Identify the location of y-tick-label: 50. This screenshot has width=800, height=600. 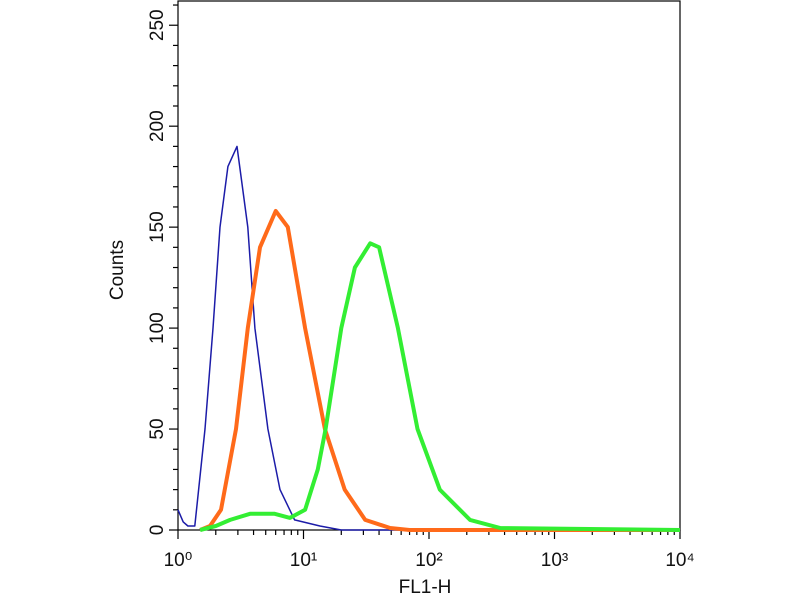
(157, 428).